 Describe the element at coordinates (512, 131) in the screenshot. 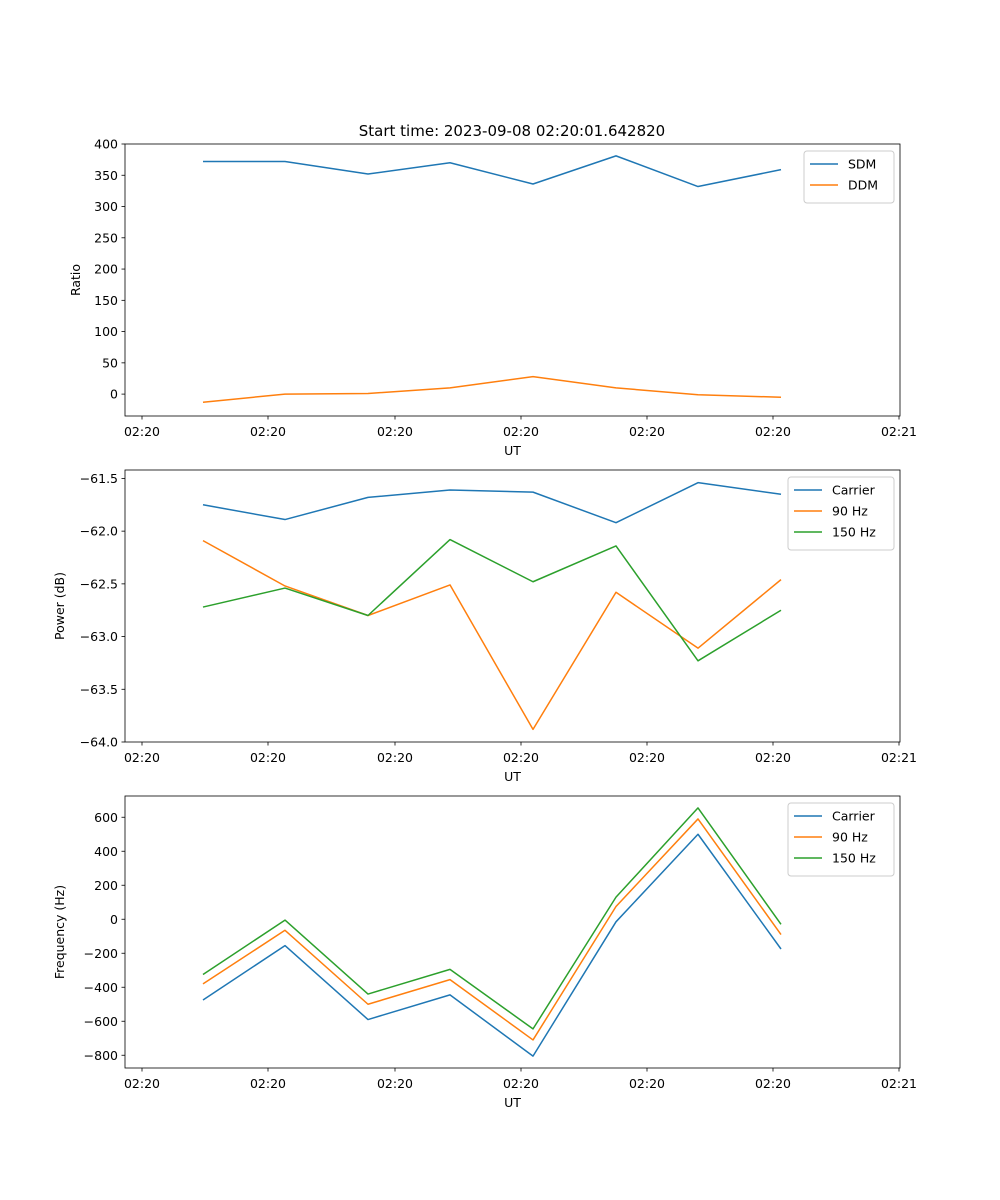

I see `figure-title: Start time: 2023-09-08 02:20:01.642820` at that location.